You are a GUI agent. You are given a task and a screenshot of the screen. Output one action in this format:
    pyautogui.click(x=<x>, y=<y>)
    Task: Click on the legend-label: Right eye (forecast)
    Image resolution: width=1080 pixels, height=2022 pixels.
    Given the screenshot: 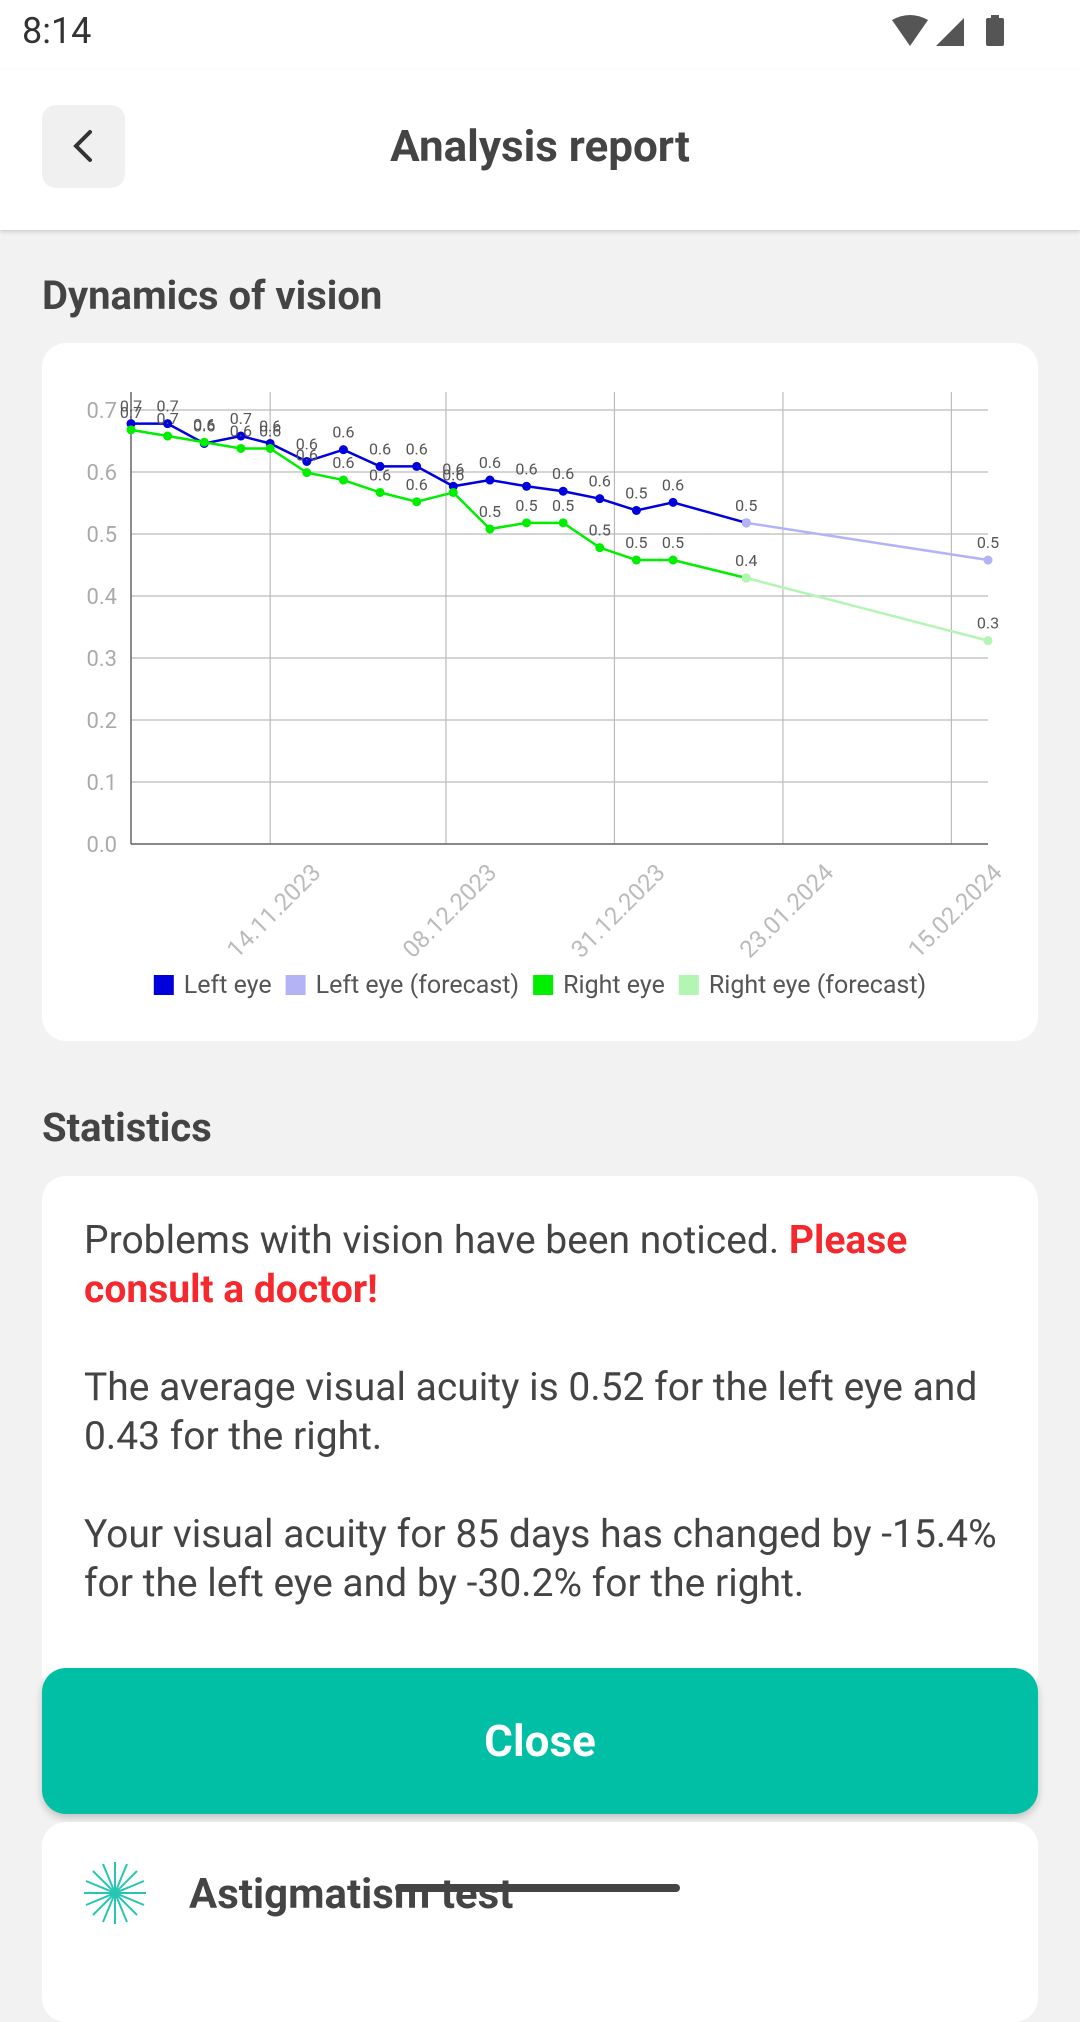 What is the action you would take?
    pyautogui.click(x=817, y=985)
    